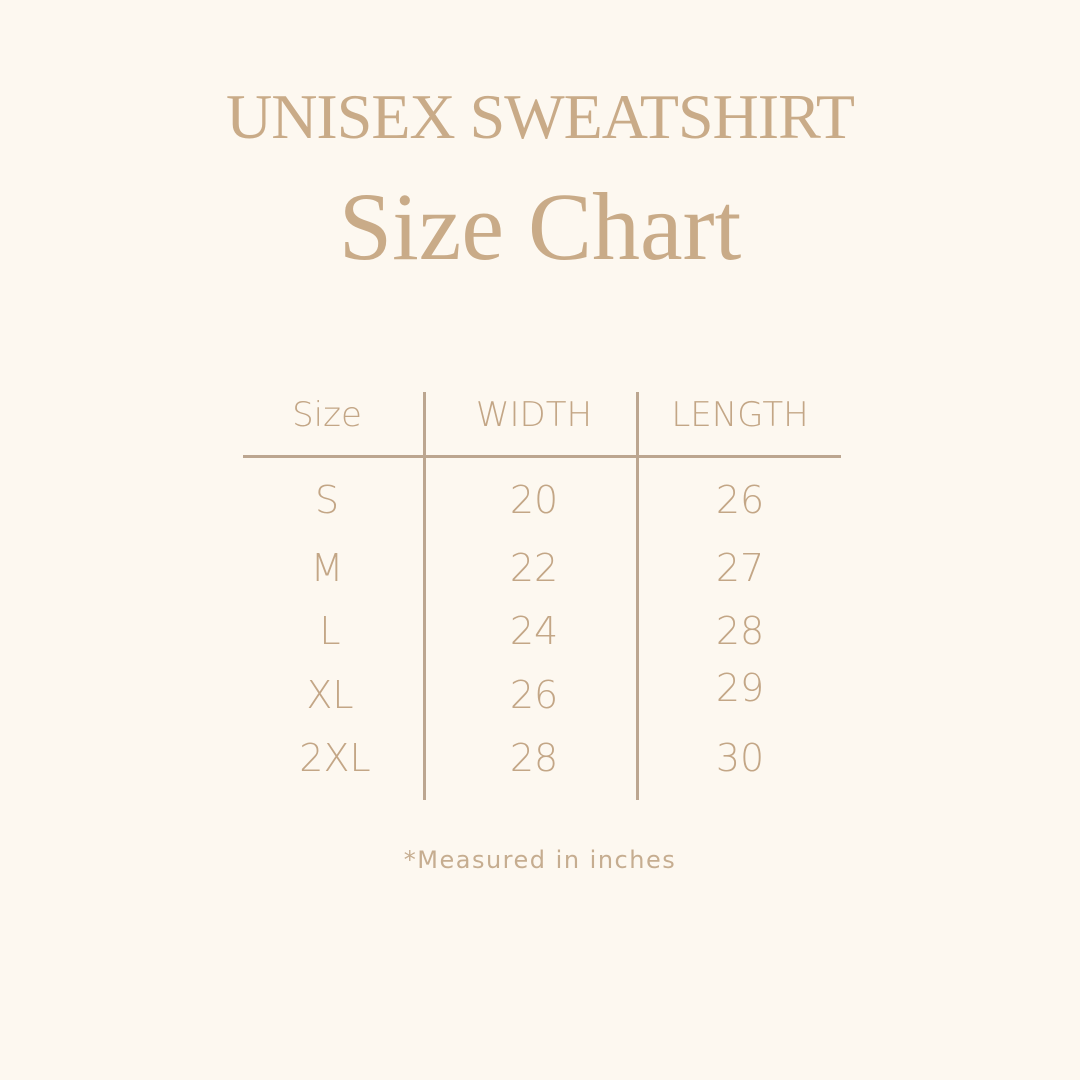  I want to click on length-cell: 28, so click(740, 631).